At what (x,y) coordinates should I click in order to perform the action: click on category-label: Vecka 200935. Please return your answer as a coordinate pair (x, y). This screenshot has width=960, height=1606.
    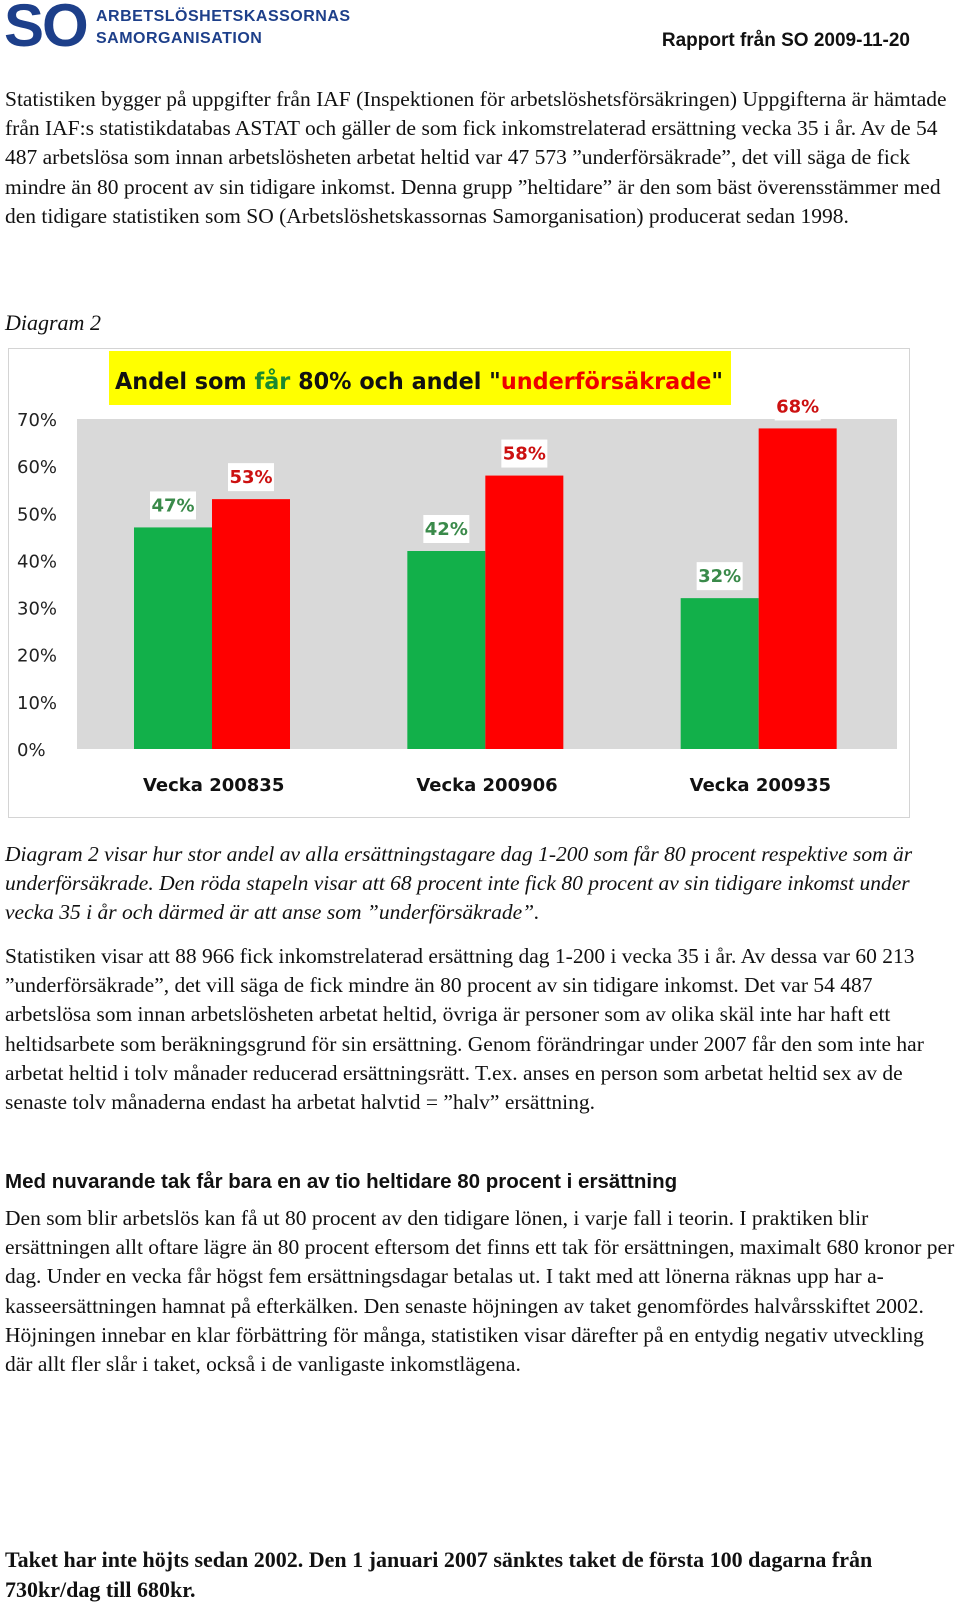
    Looking at the image, I should click on (760, 785).